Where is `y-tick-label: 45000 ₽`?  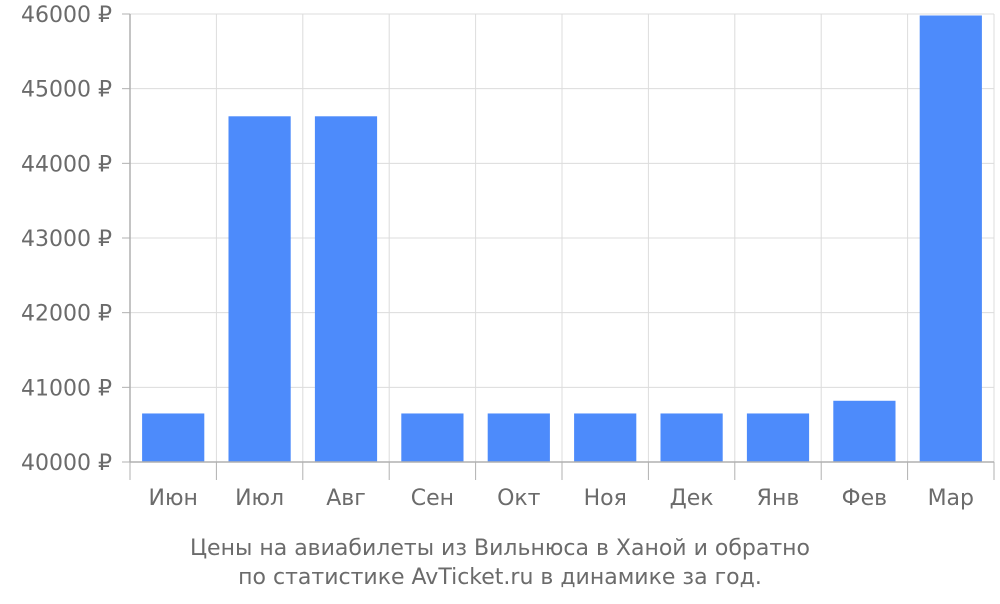 y-tick-label: 45000 ₽ is located at coordinates (66, 90).